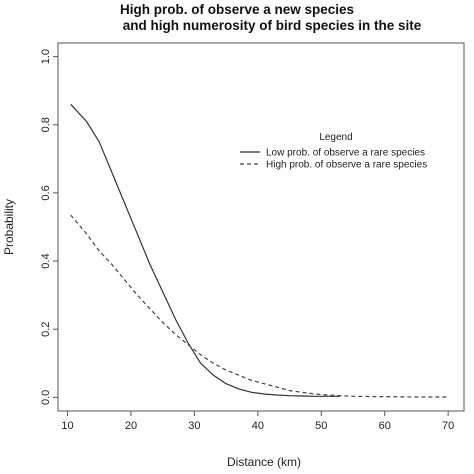  I want to click on chart-title-line-1: High prob. of observe a new species, so click(237, 9).